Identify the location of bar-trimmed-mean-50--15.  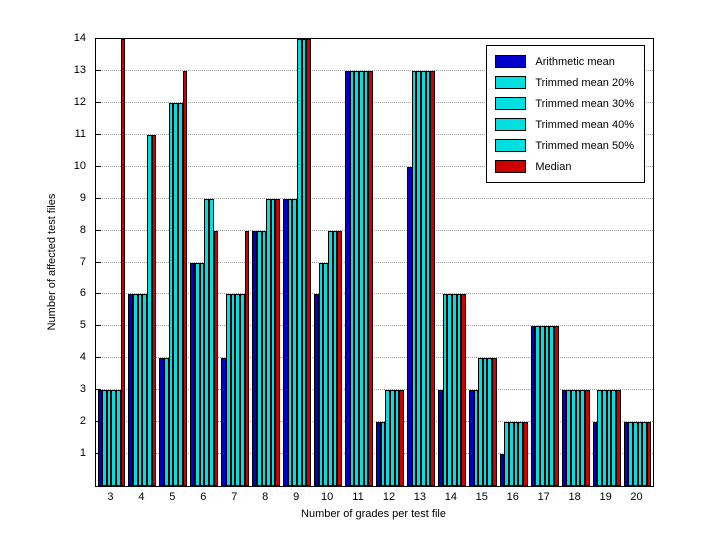
(490, 422).